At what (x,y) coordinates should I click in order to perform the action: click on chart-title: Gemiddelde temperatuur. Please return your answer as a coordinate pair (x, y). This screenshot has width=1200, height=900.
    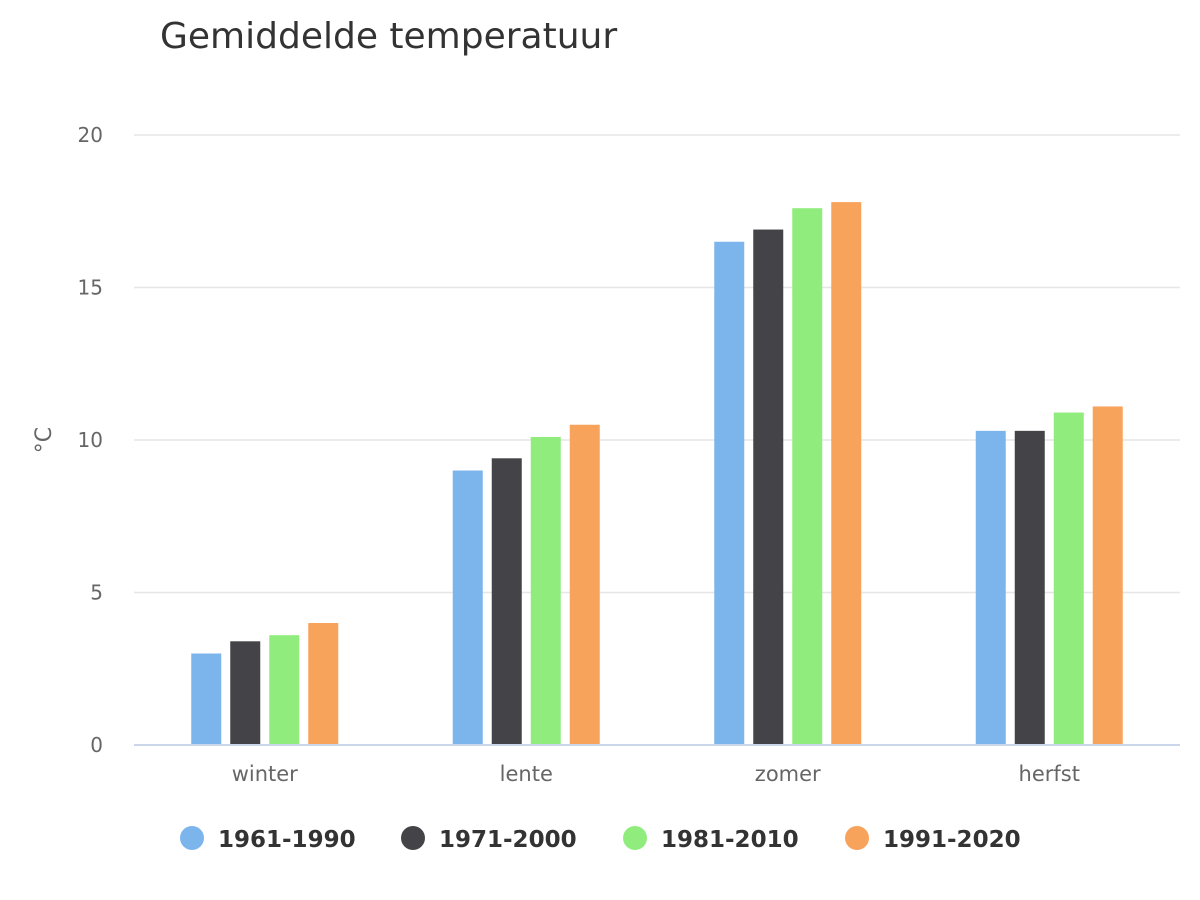
    Looking at the image, I should click on (388, 36).